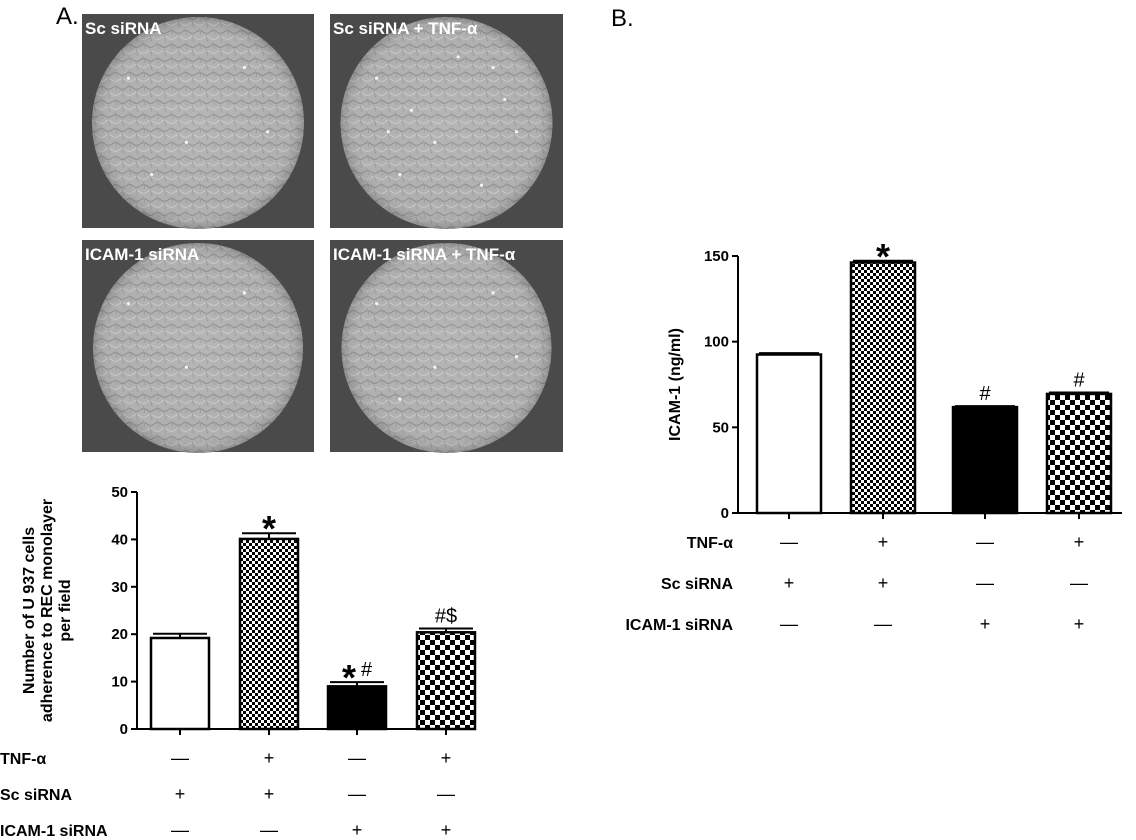 The width and height of the screenshot is (1136, 840). What do you see at coordinates (142, 254) in the screenshot?
I see `micrograph-label: ICAM-1 siRNA` at bounding box center [142, 254].